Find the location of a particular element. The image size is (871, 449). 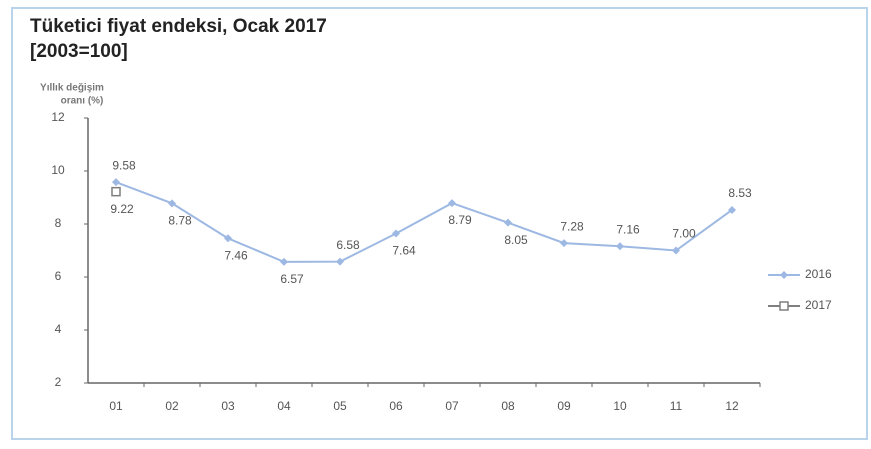

series-line is located at coordinates (424, 222).